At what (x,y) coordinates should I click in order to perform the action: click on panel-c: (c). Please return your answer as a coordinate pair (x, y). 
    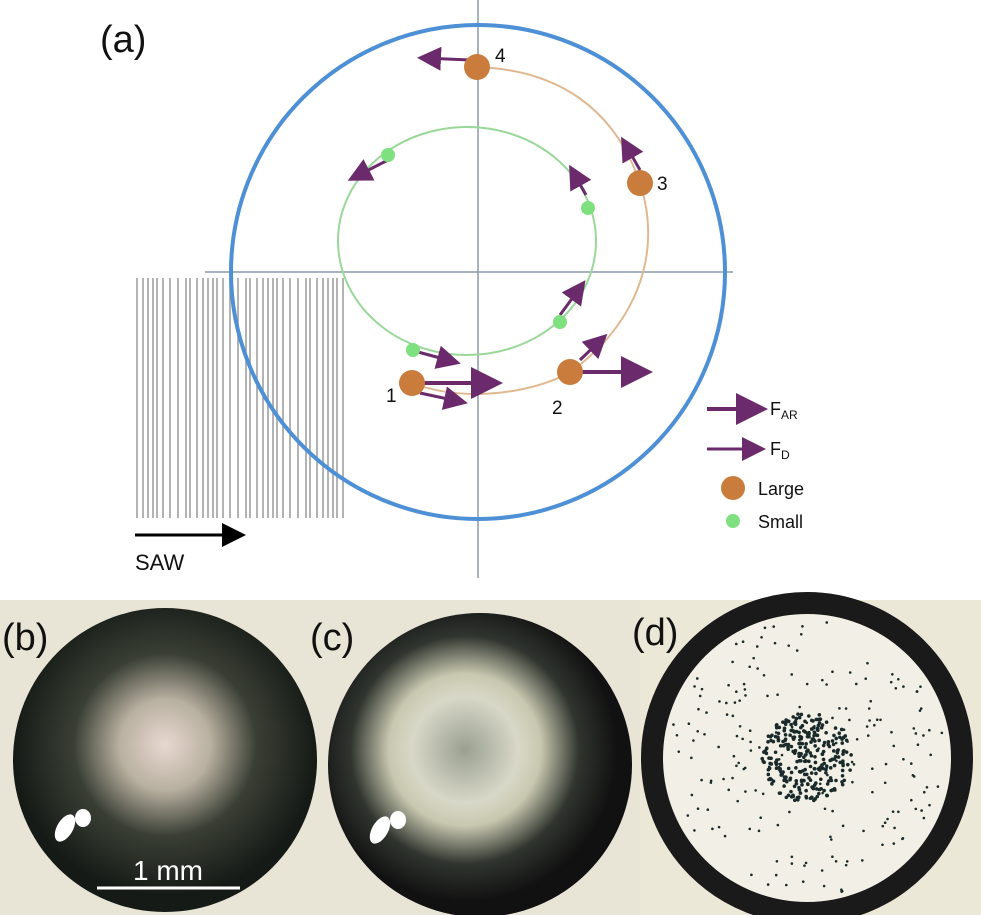
    Looking at the image, I should click on (475, 757).